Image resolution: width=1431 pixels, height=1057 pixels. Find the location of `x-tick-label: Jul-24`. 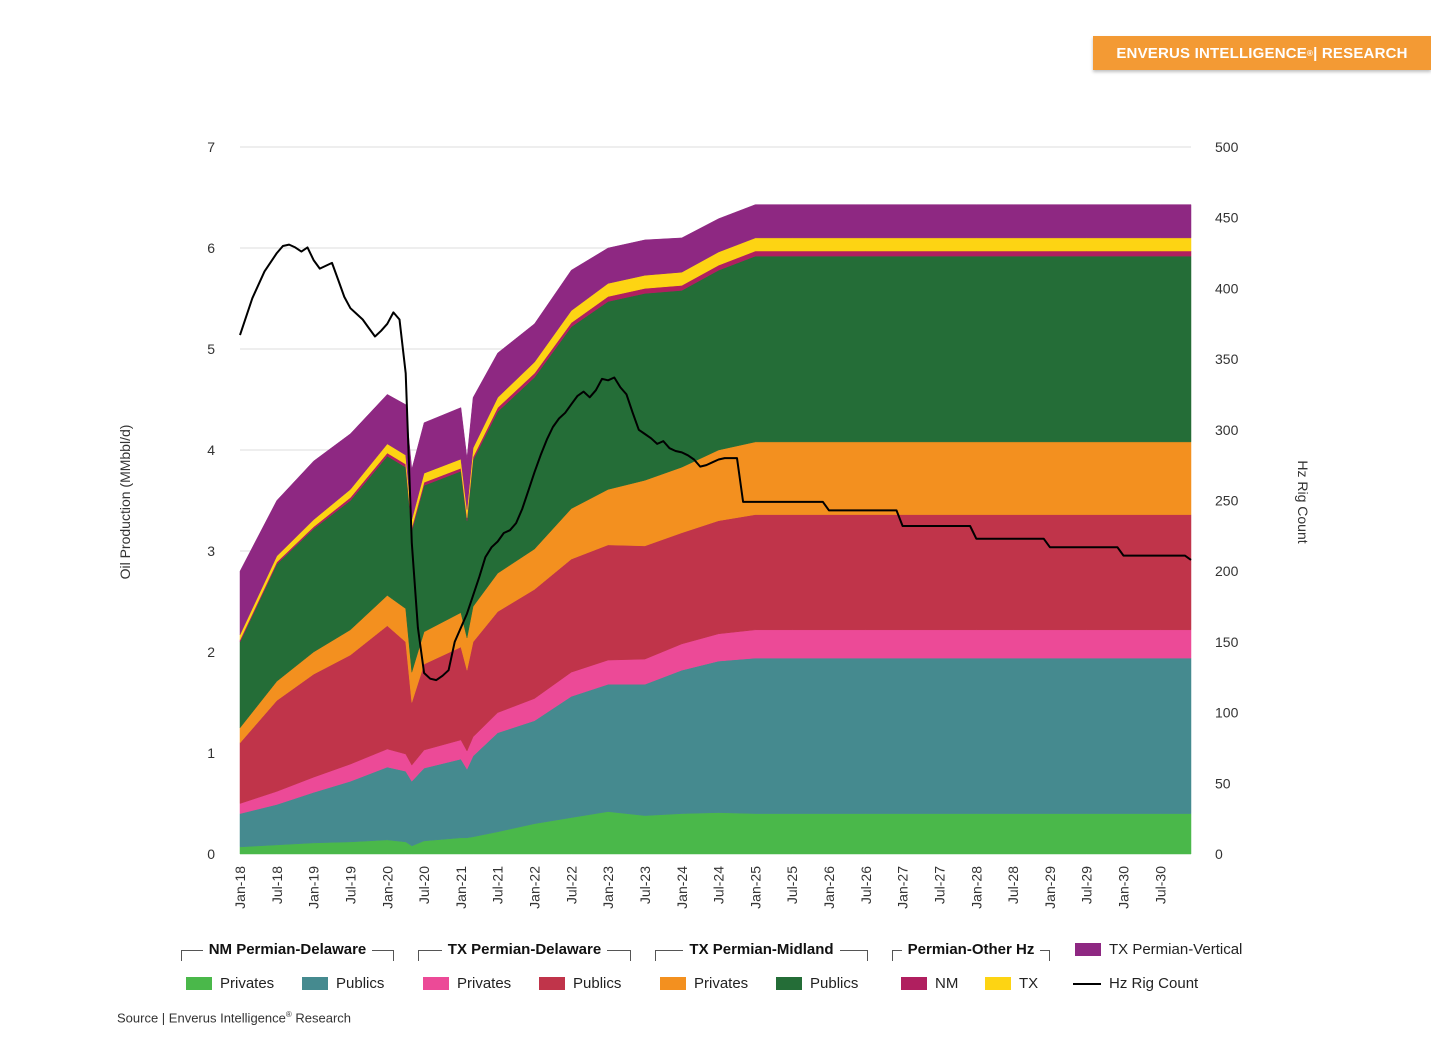

x-tick-label: Jul-24 is located at coordinates (719, 885).